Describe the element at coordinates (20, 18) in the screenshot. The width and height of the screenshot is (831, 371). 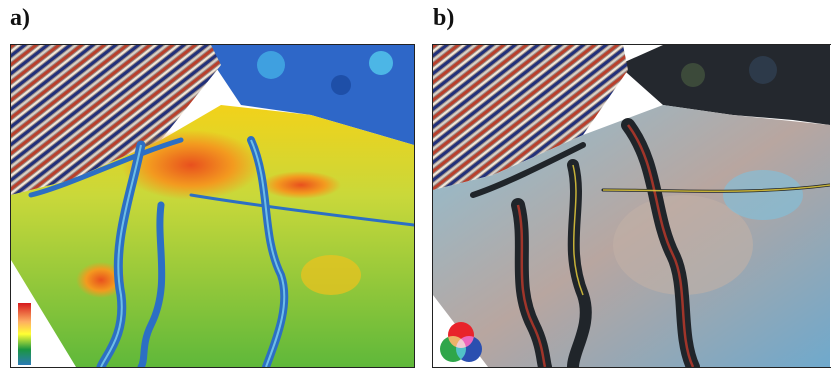
I see `panel-label-a: a)` at that location.